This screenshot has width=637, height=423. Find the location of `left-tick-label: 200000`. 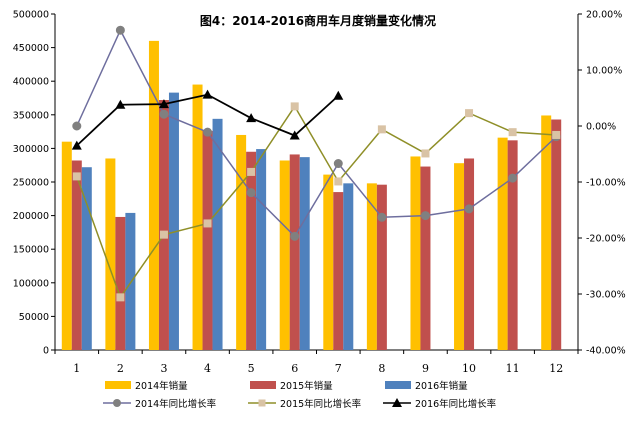

left-tick-label: 200000 is located at coordinates (31, 216).